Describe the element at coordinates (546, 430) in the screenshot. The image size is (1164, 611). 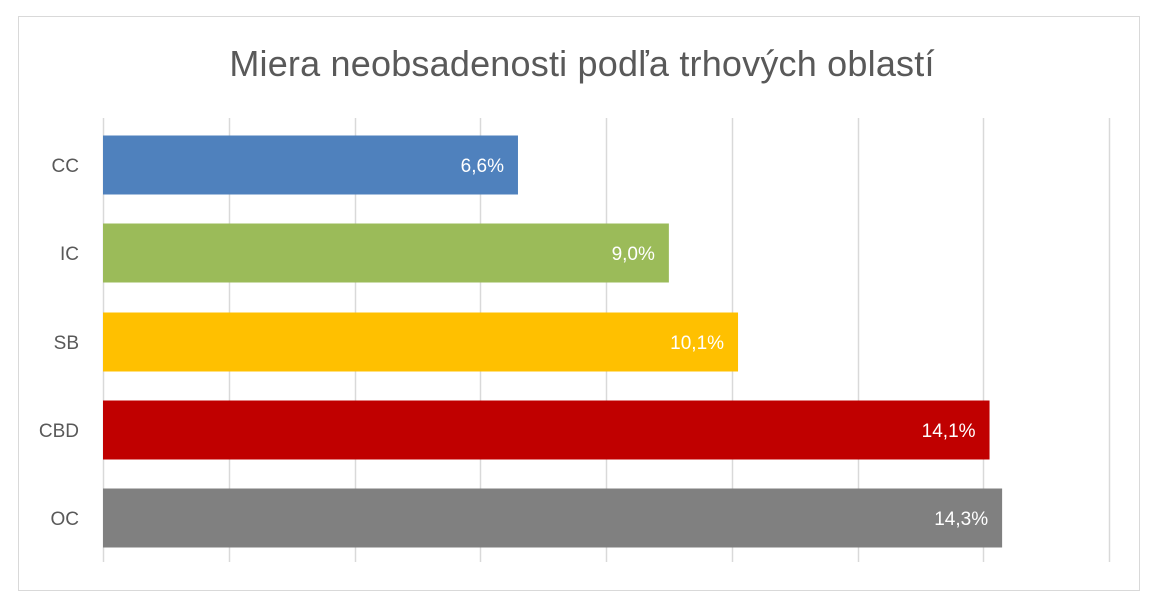
I see `bar-cbd` at that location.